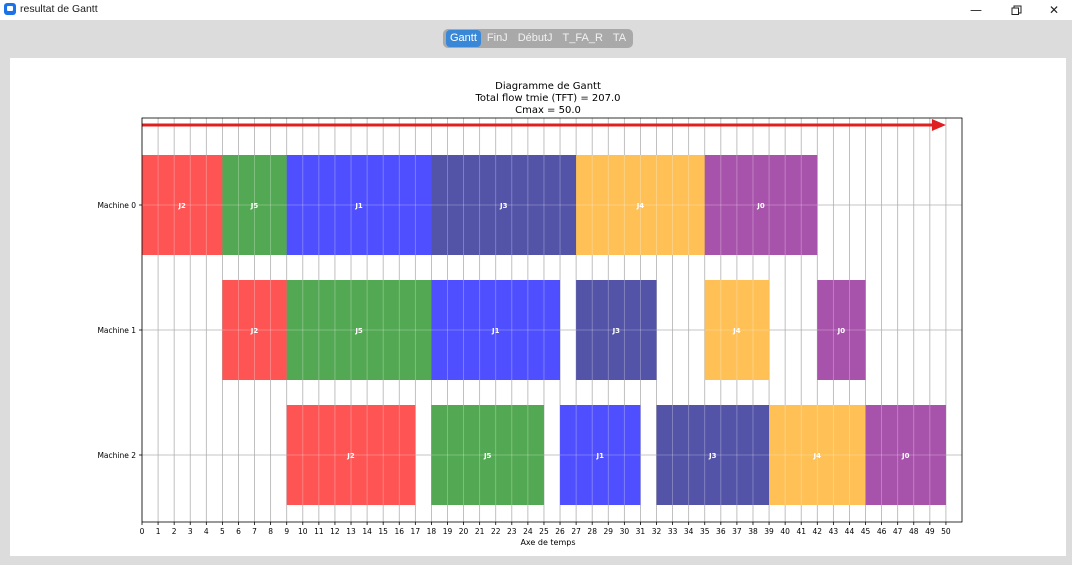  Describe the element at coordinates (582, 38) in the screenshot. I see `tab-t-fa-r: T_FA_R` at that location.